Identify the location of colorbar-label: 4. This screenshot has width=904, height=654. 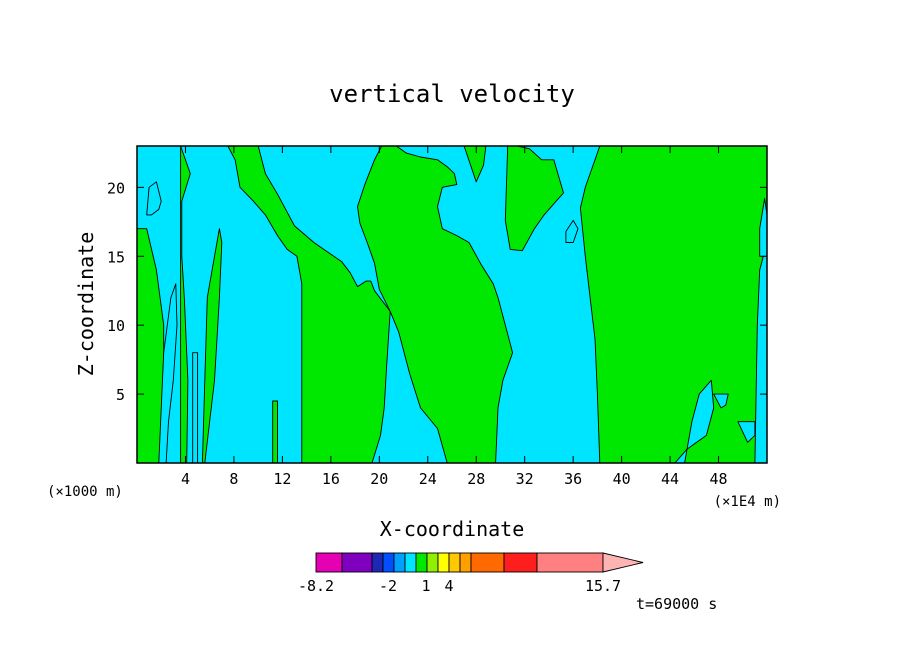
(448, 586).